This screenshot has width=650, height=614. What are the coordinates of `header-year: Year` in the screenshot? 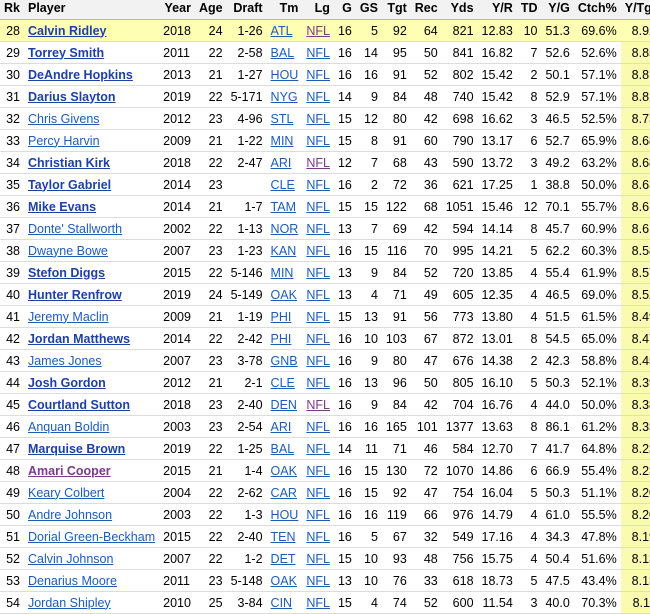 It's located at (177, 10).